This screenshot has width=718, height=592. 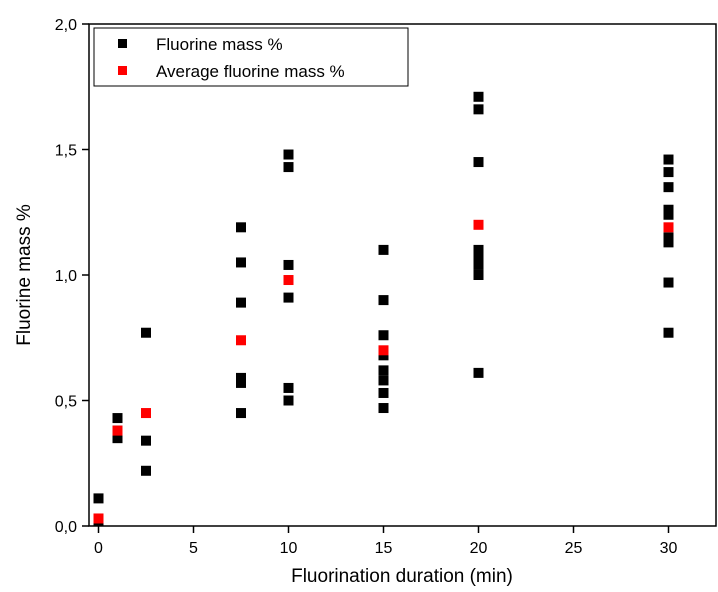 I want to click on y-tick-label: 2,0, so click(x=66, y=25).